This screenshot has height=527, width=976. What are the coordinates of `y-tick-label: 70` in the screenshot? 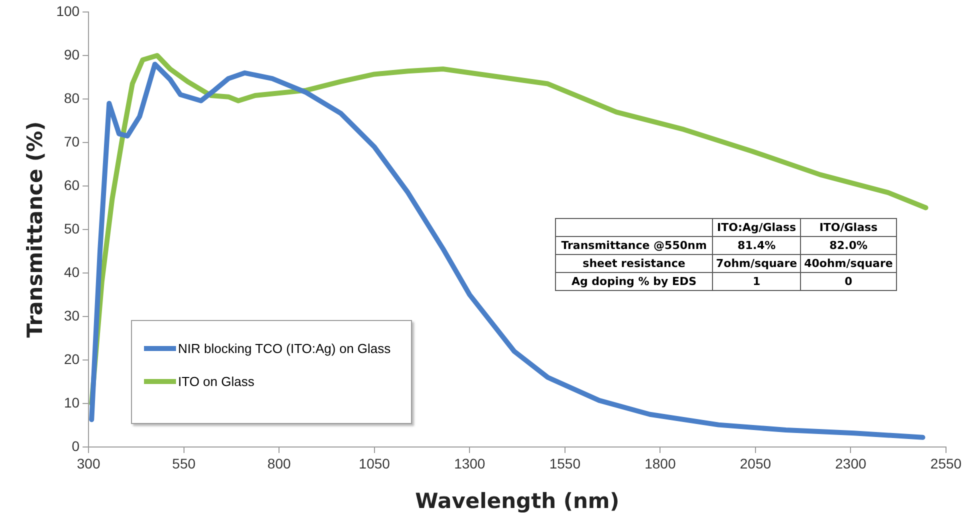 It's located at (72, 141).